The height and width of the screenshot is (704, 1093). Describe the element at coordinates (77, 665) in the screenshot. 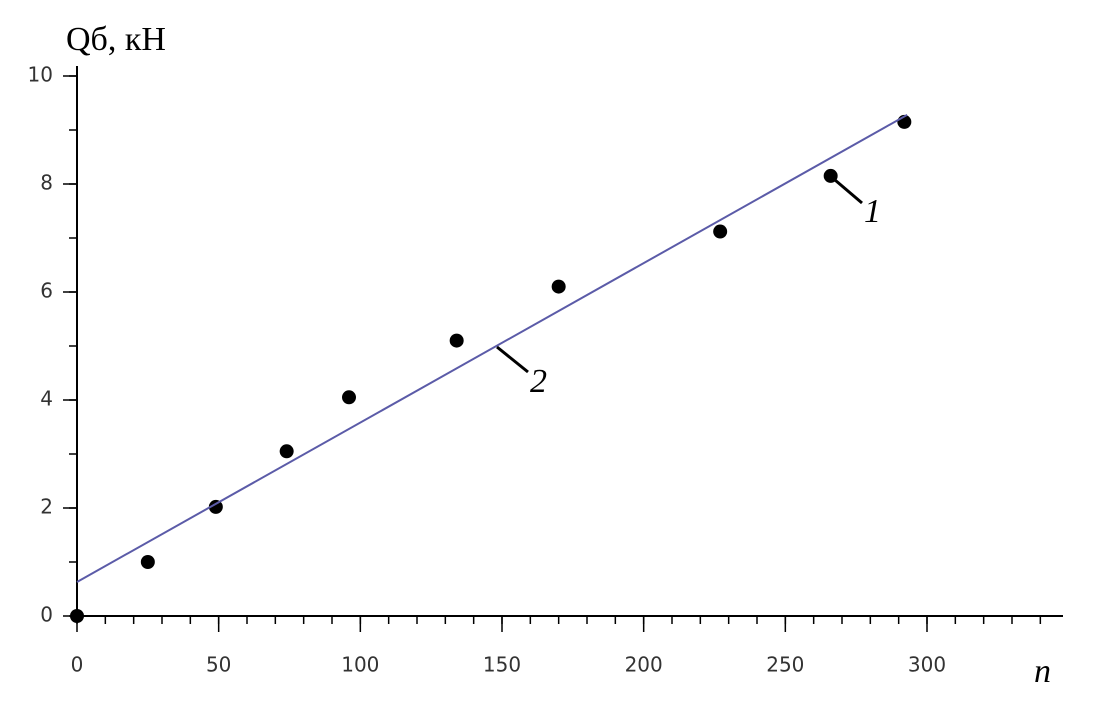

I see `x-tick-label: 0` at that location.